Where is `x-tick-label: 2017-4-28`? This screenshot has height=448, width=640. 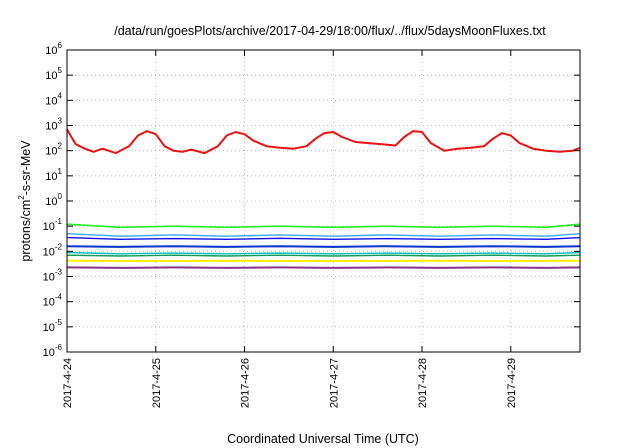
x-tick-label: 2017-4-28 is located at coordinates (423, 383).